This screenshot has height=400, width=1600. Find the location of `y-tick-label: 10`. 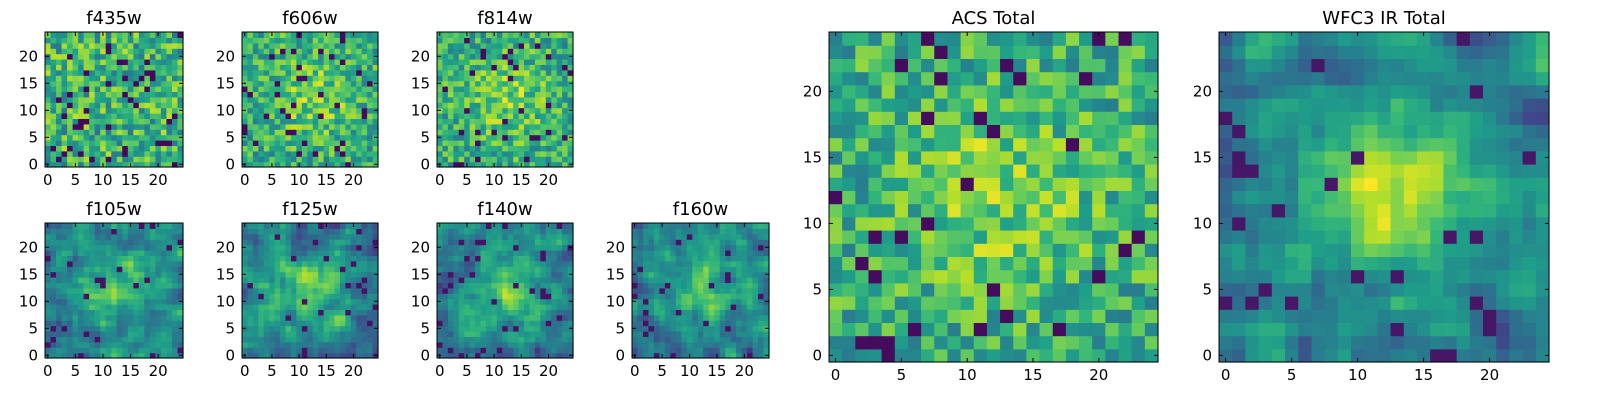

y-tick-label: 10 is located at coordinates (225, 110).